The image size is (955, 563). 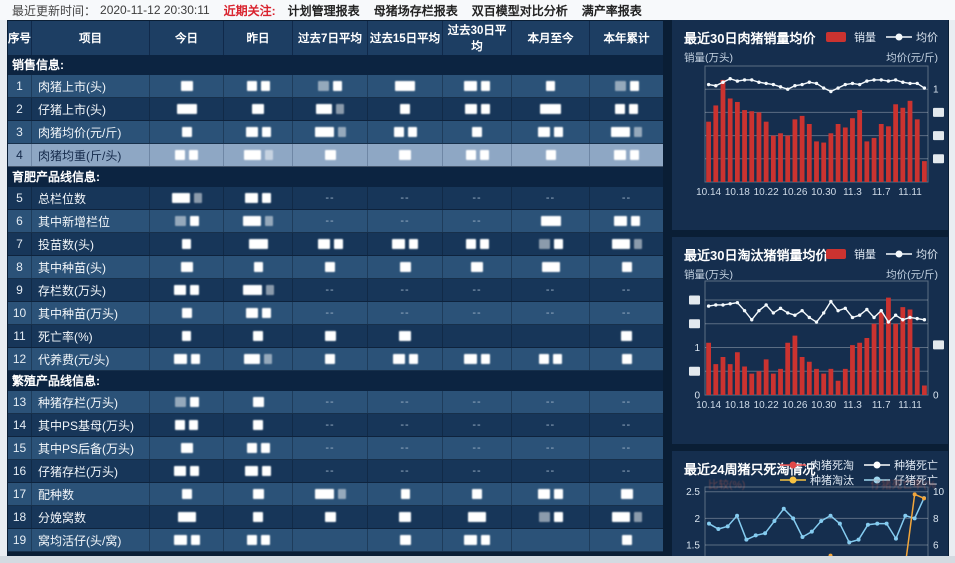 What do you see at coordinates (335, 425) in the screenshot?
I see `table-row-14: 14 其中PS基母(万头) -- -- -- -- --` at bounding box center [335, 425].